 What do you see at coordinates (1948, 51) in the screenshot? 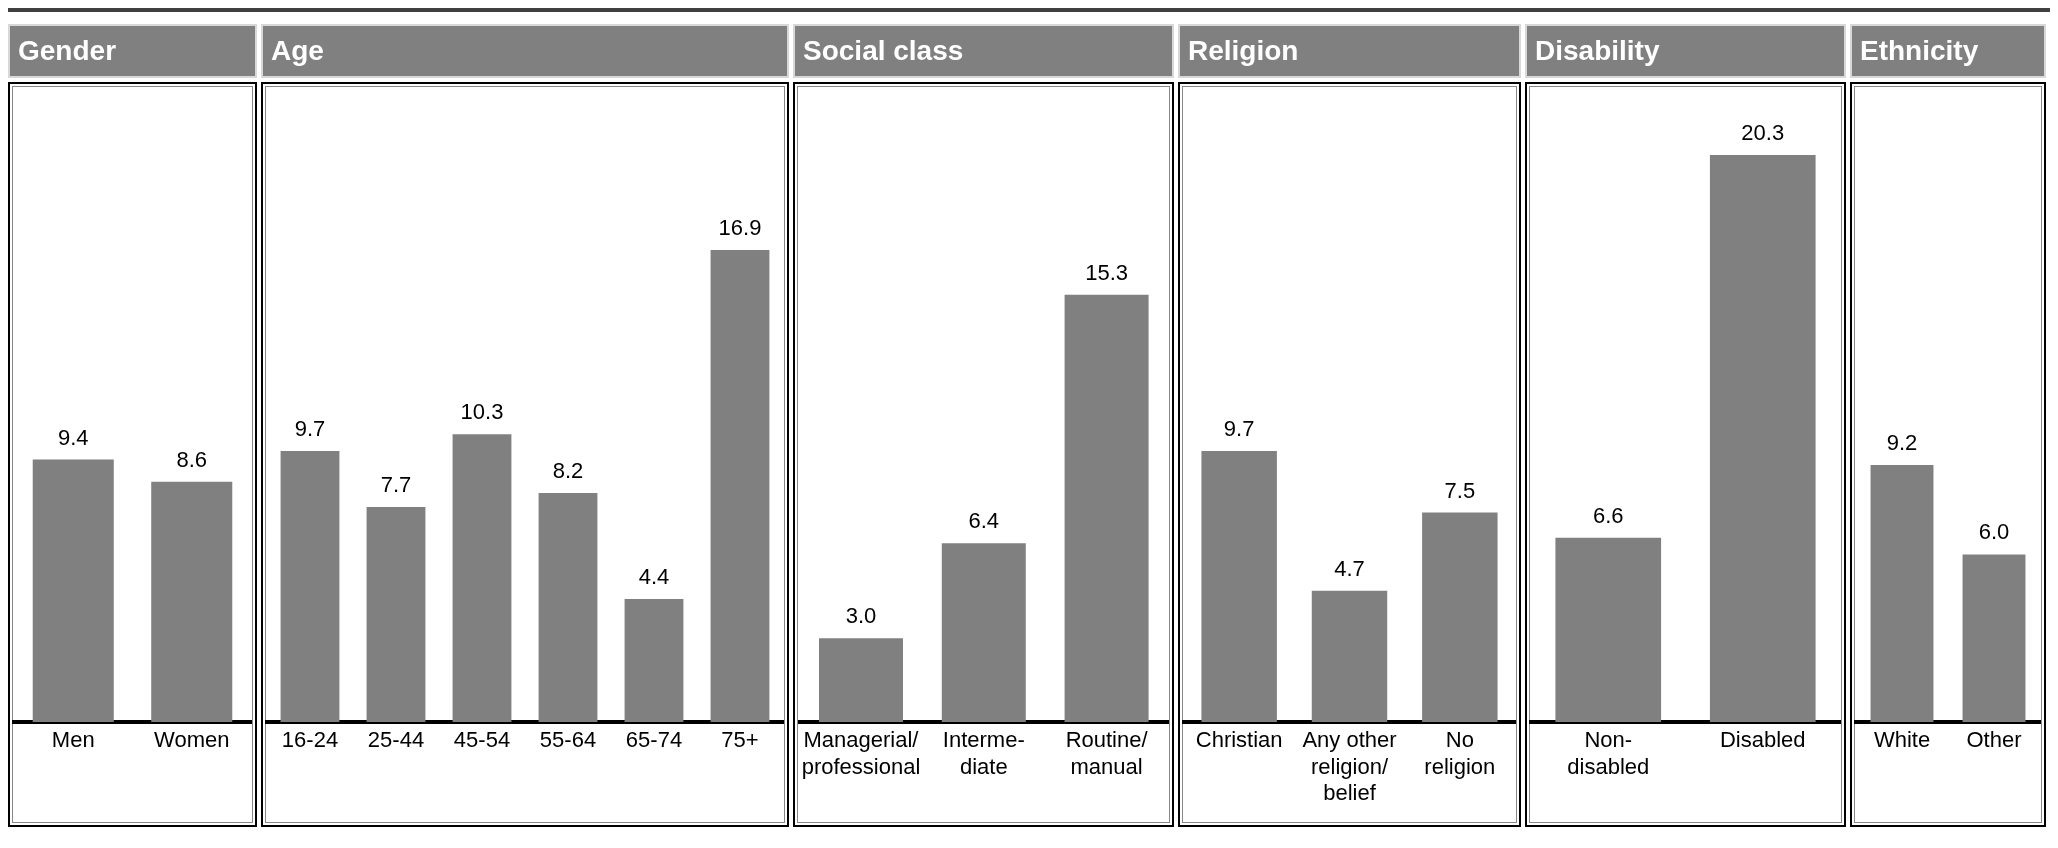
I see `chart-title: Ethnicity` at bounding box center [1948, 51].